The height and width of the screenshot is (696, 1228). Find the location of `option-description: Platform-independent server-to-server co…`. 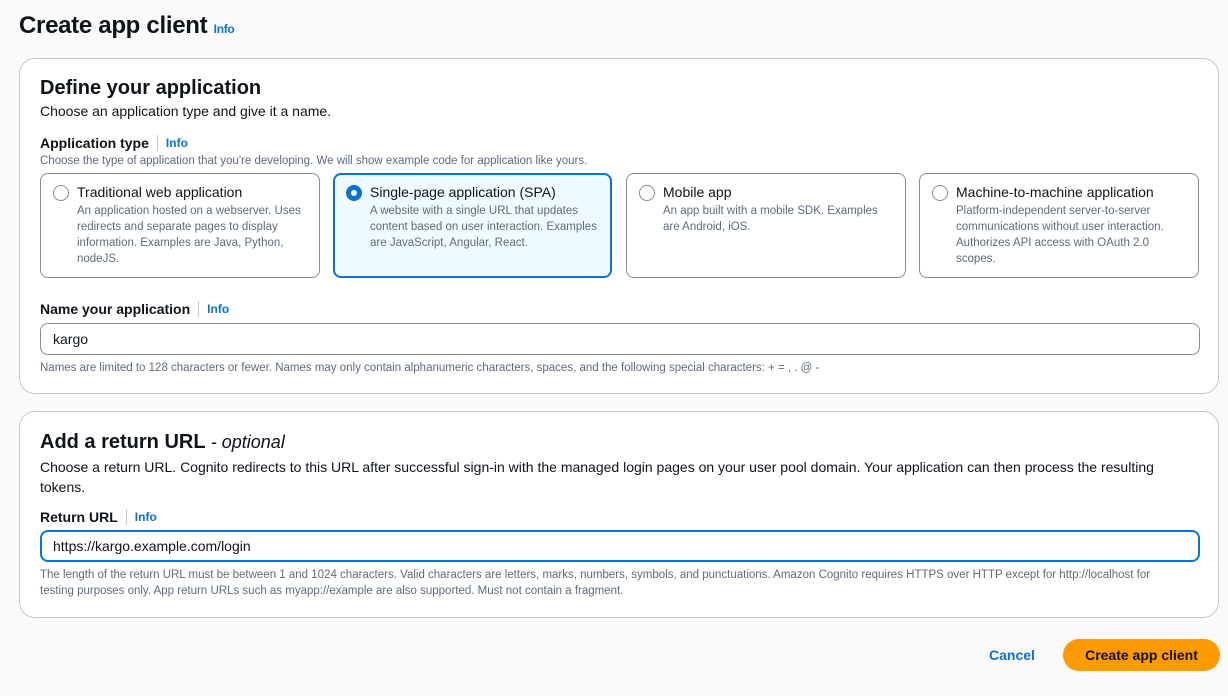

option-description: Platform-independent server-to-server co… is located at coordinates (1060, 235).